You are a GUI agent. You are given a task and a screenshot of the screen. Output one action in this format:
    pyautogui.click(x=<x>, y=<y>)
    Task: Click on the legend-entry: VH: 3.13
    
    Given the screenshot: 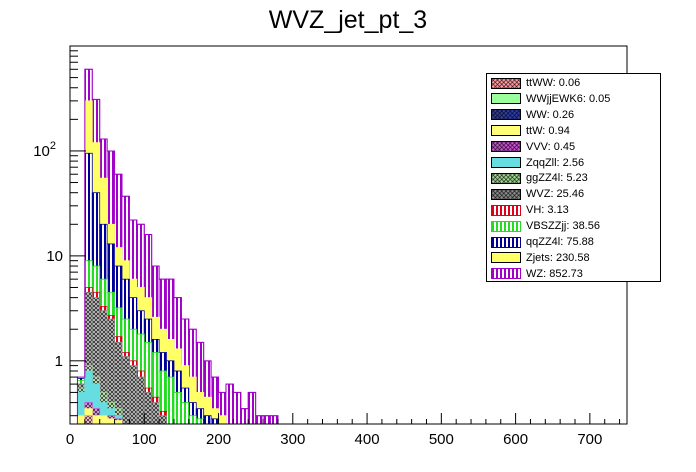 What is the action you would take?
    pyautogui.click(x=530, y=210)
    